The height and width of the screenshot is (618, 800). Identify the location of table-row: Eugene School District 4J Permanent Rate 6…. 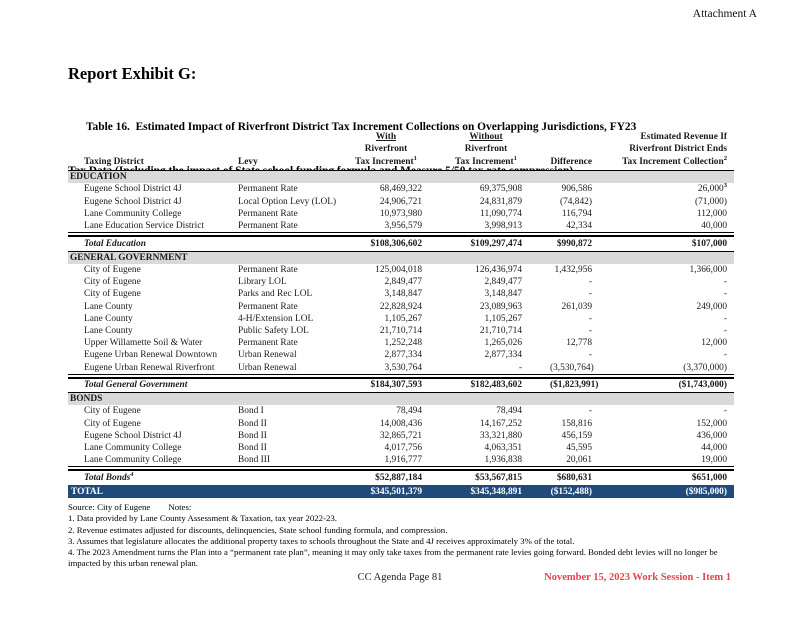
(401, 189).